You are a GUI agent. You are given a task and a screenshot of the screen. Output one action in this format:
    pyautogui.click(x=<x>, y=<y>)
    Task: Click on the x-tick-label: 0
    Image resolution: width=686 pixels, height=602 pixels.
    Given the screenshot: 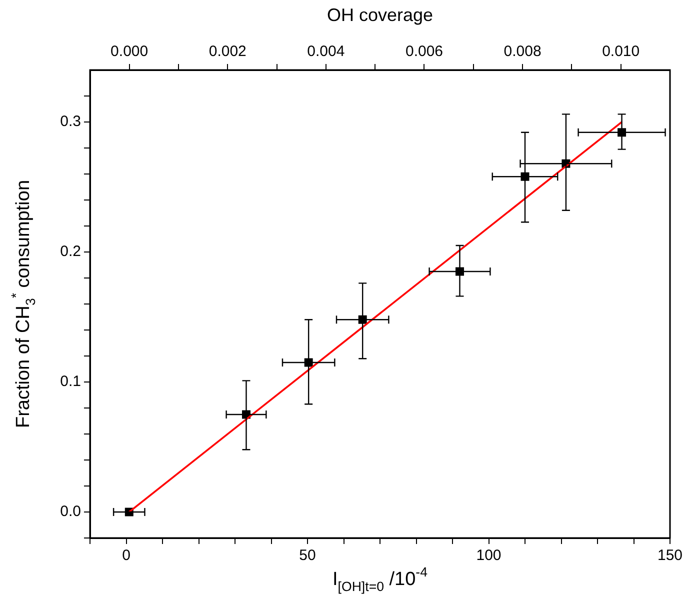 What is the action you would take?
    pyautogui.click(x=126, y=555)
    